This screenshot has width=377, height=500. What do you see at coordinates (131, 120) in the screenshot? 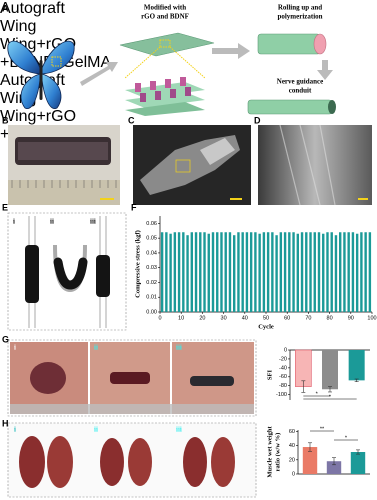
I see `panel-label: C` at bounding box center [131, 120].